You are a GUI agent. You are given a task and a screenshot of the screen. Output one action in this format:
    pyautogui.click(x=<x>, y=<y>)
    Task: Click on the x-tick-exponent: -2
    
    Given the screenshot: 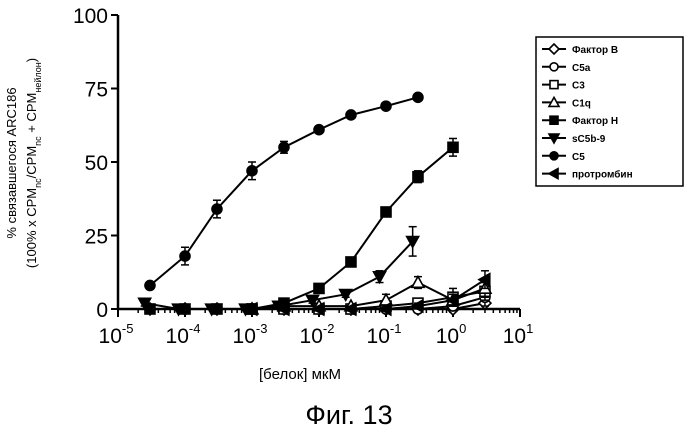 What is the action you would take?
    pyautogui.click(x=329, y=328)
    